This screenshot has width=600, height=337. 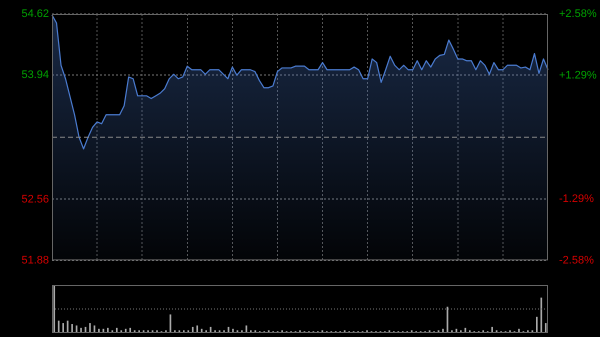 What do you see at coordinates (35, 75) in the screenshot?
I see `y-tick-label: 53.94` at bounding box center [35, 75].